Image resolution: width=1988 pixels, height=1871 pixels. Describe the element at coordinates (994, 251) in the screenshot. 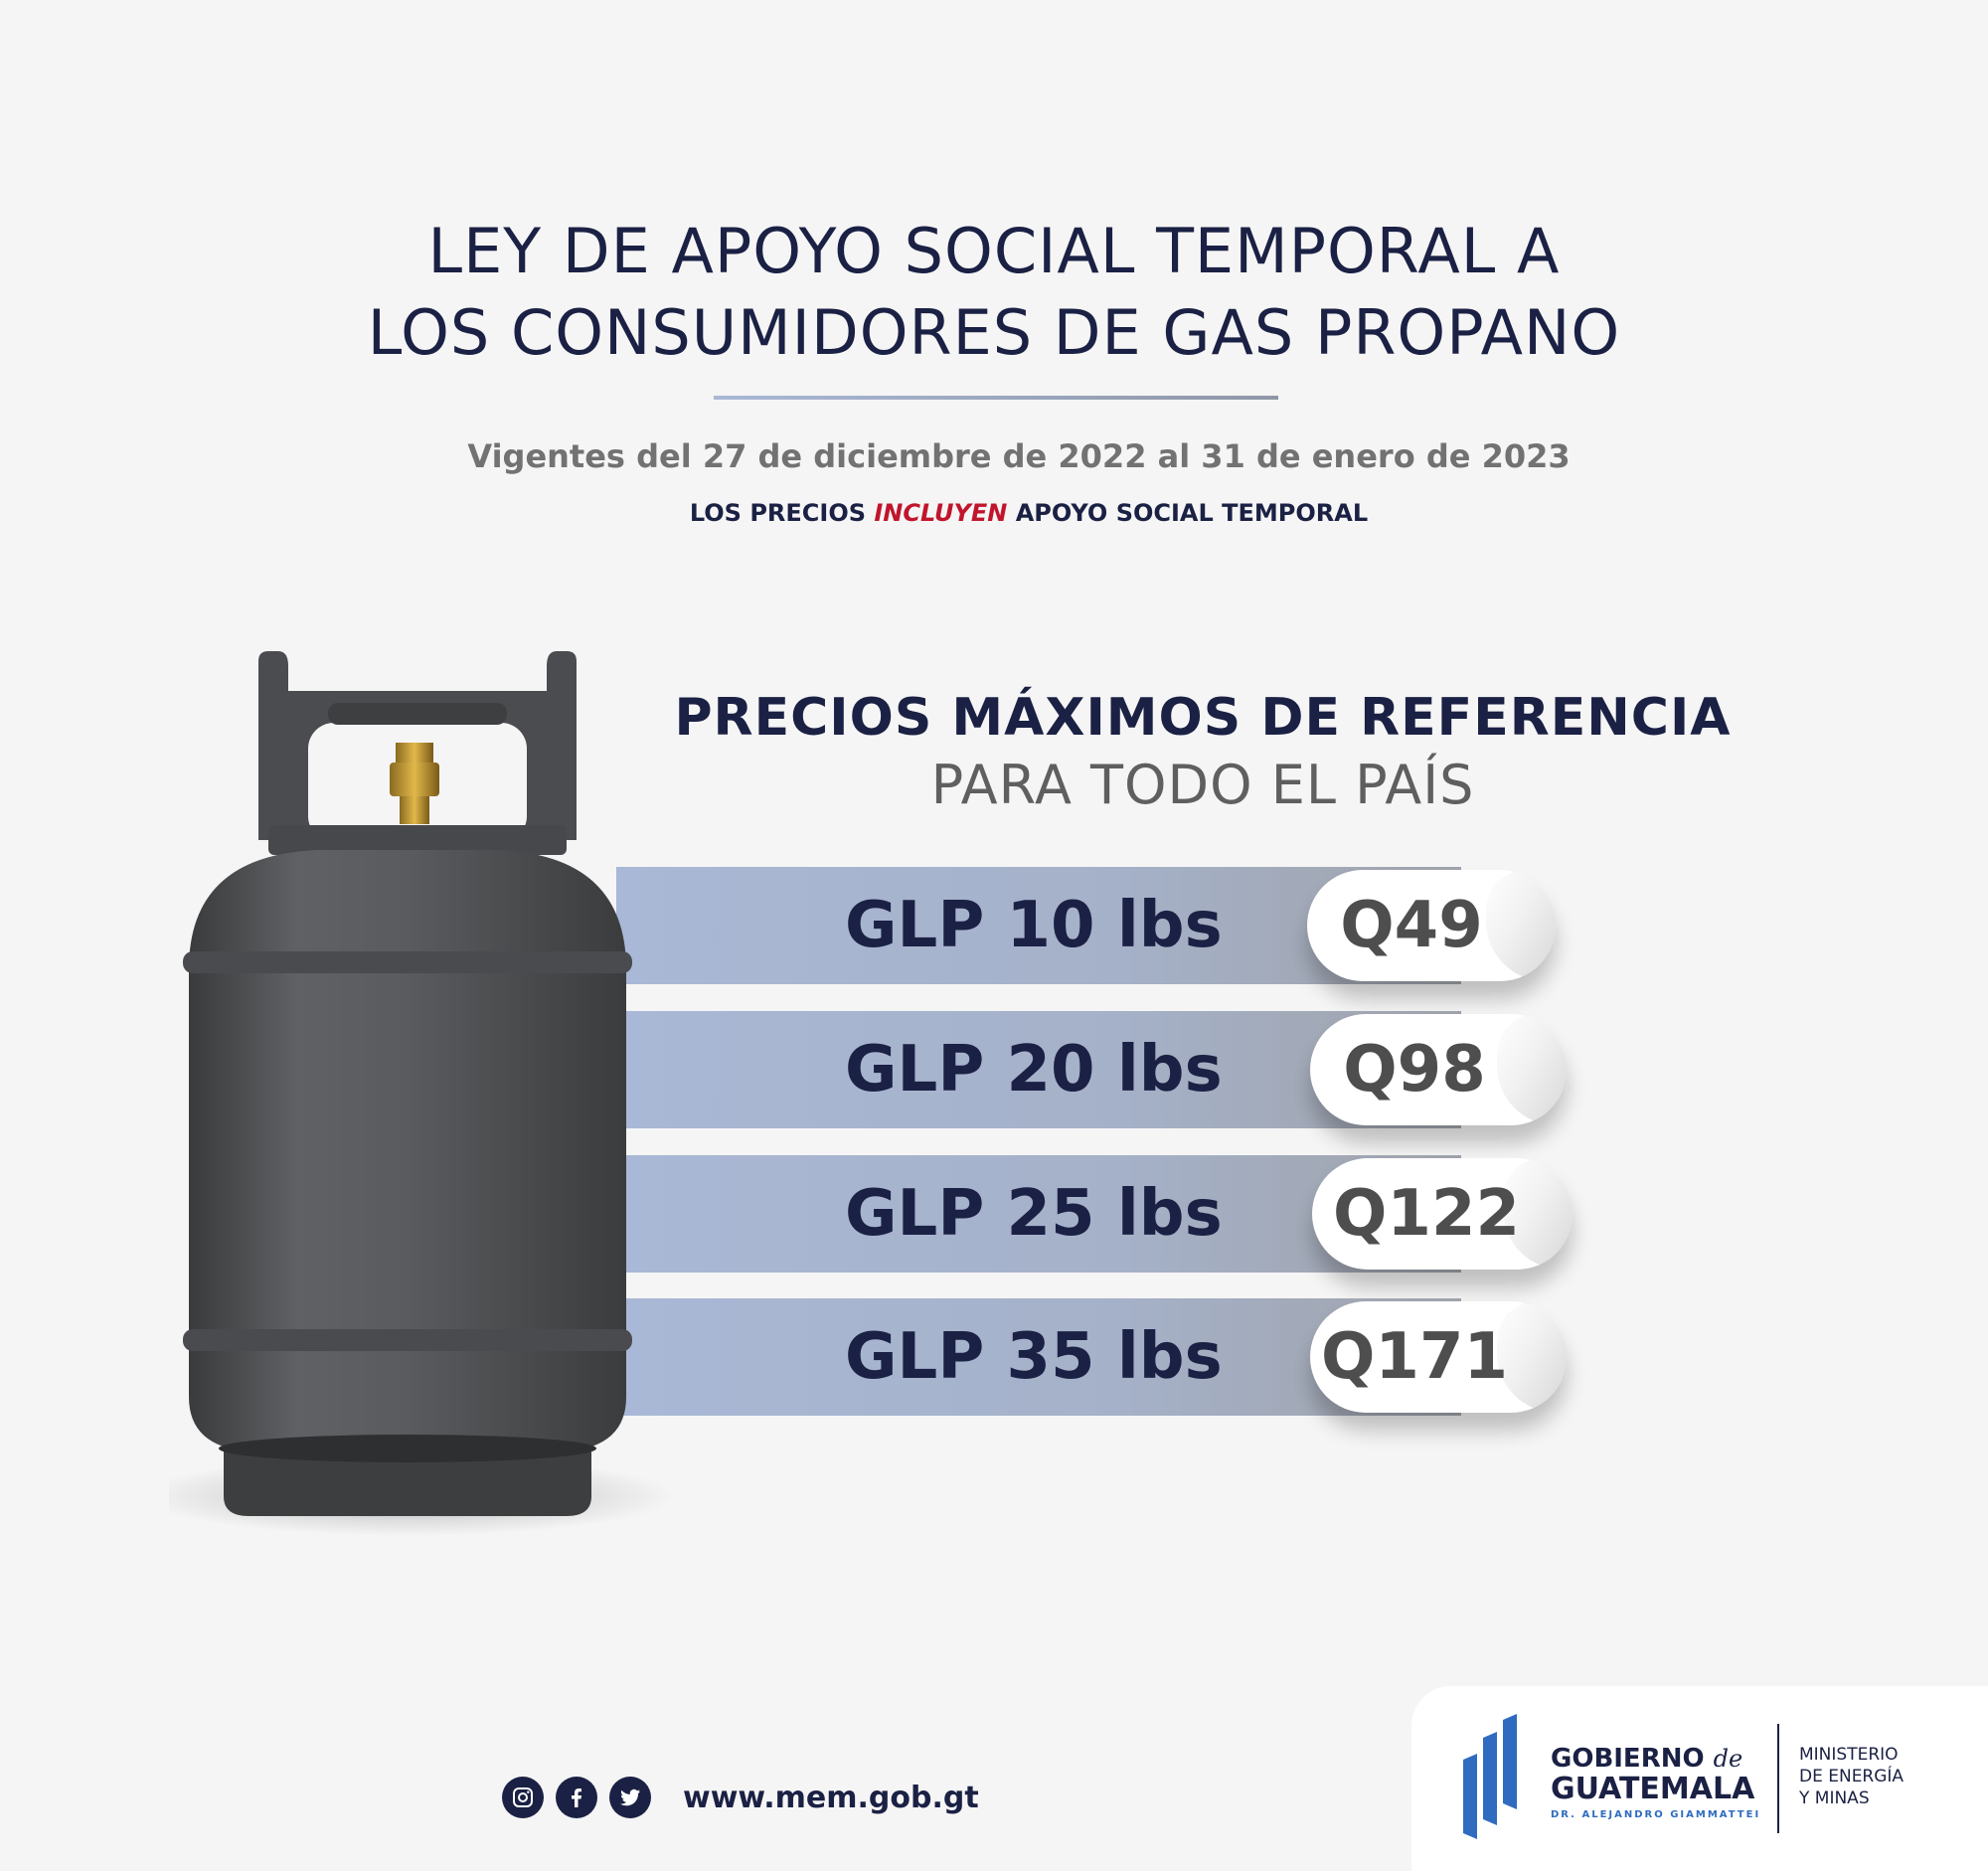

I see `title-line-1: LEY DE APOYO SOCIAL TEMPORAL A` at that location.